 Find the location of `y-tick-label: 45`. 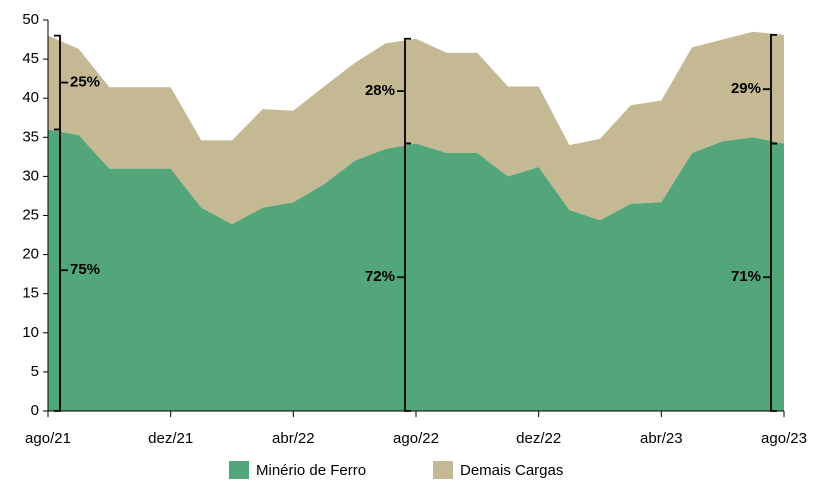

y-tick-label: 45 is located at coordinates (30, 58).